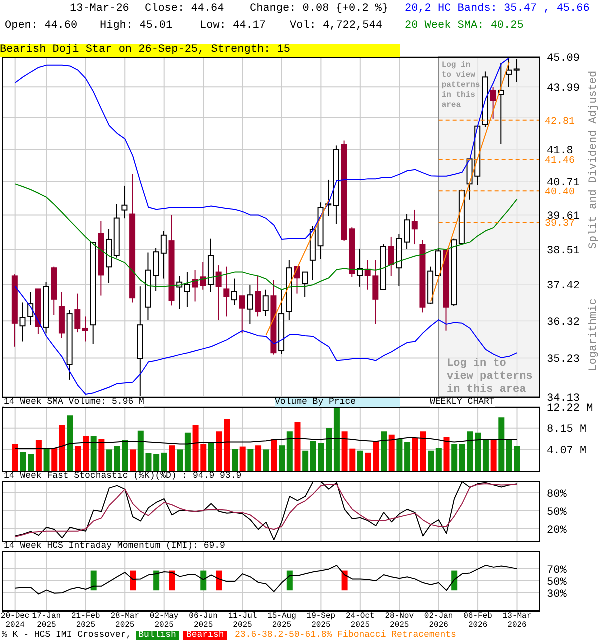  What do you see at coordinates (497, 9) in the screenshot?
I see `text: 20,2 HC Bands: 35.47 , 45.66` at bounding box center [497, 9].